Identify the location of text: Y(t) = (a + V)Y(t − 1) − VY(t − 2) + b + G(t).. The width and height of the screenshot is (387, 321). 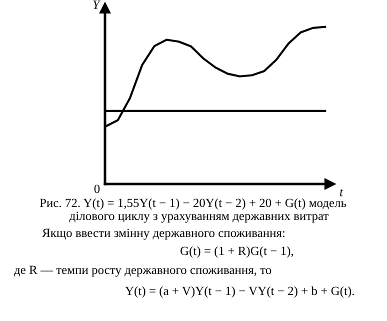
(239, 292).